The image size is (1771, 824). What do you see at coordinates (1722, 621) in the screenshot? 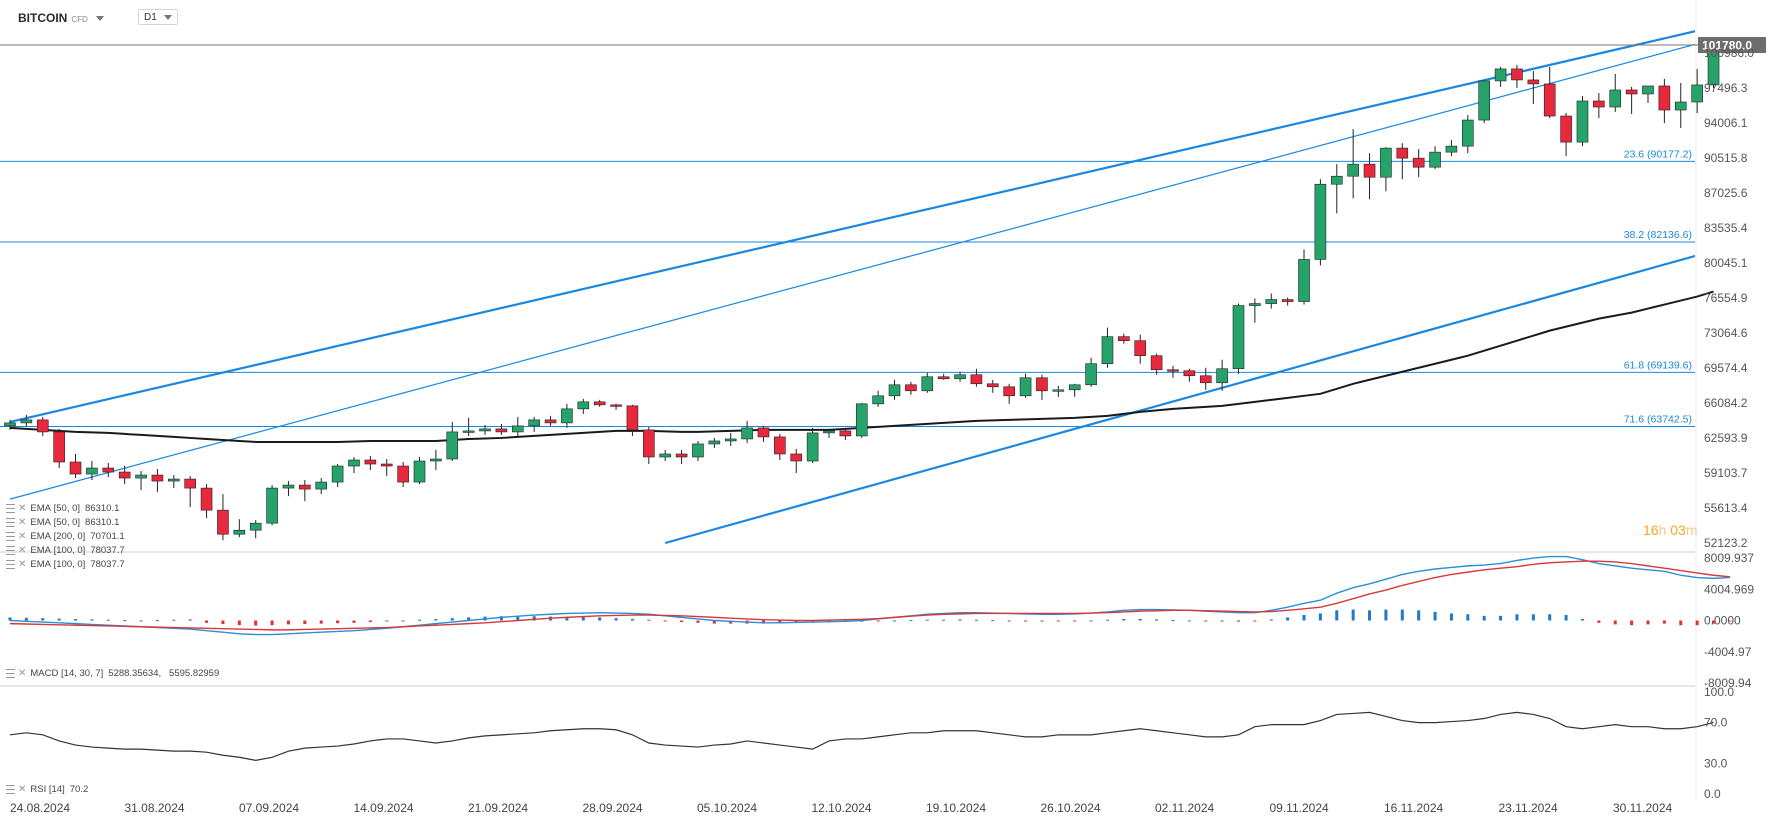
I see `macd-tick-label: 0.0000` at bounding box center [1722, 621].